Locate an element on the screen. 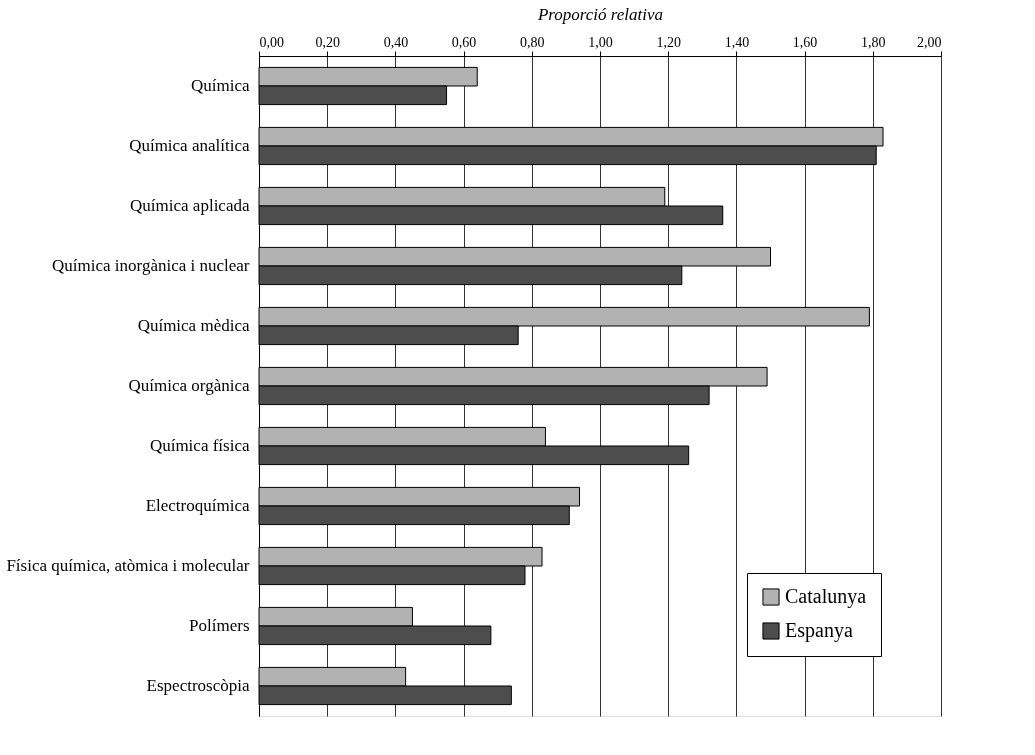  y-tick-label: Física química, atòmica i molecular is located at coordinates (128, 565).